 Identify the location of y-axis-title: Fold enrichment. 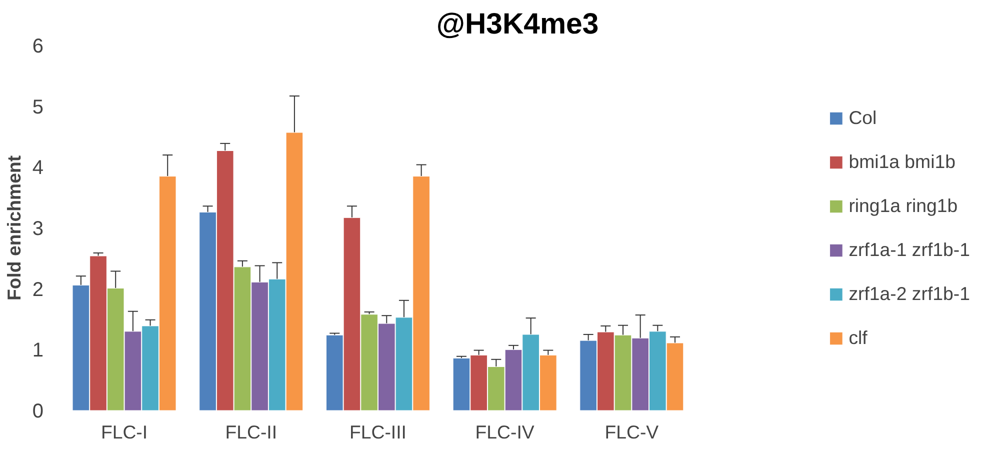
(13, 228).